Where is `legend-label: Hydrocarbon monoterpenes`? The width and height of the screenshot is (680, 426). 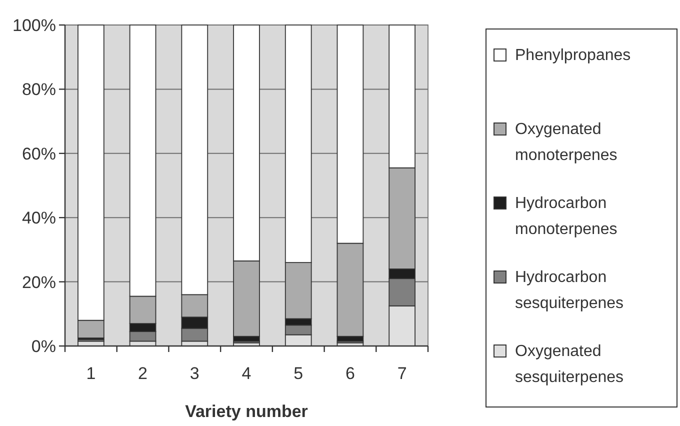
legend-label: Hydrocarbon monoterpenes is located at coordinates (566, 216).